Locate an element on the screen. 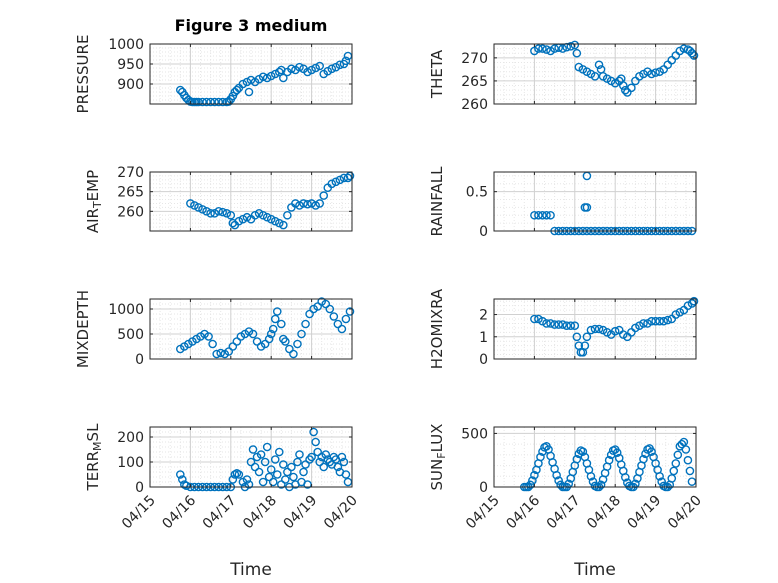  y-tick-label: 0 is located at coordinates (483, 232).